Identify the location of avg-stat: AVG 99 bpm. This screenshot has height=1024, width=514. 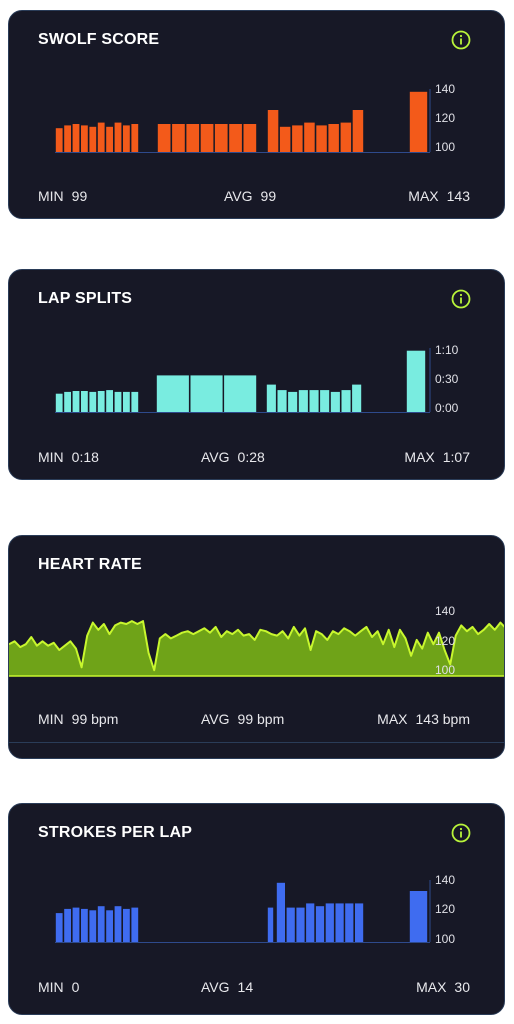
(243, 719).